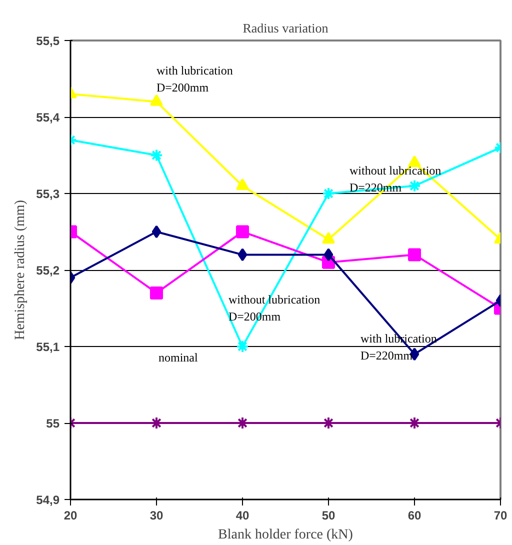 The width and height of the screenshot is (512, 545). I want to click on y-tick-label: 55, so click(53, 423).